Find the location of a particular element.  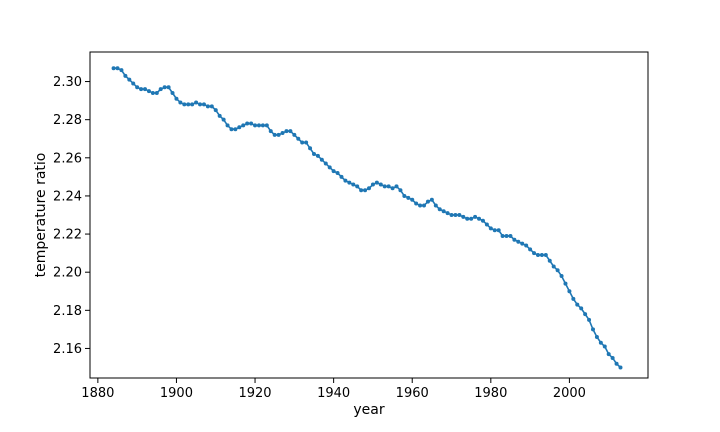

x-axis-ticks: 1880 1900 1920 1940 1960 1980 2000 is located at coordinates (333, 389).